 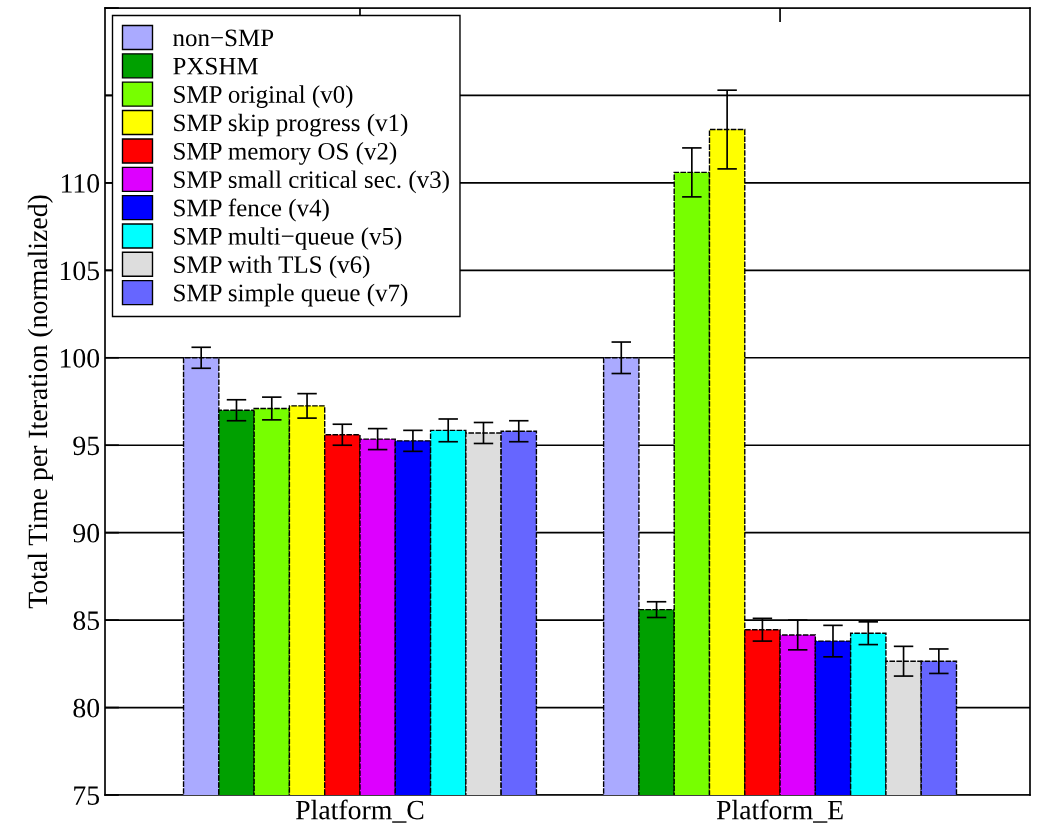 I want to click on y-tick-label: 75, so click(x=87, y=795).